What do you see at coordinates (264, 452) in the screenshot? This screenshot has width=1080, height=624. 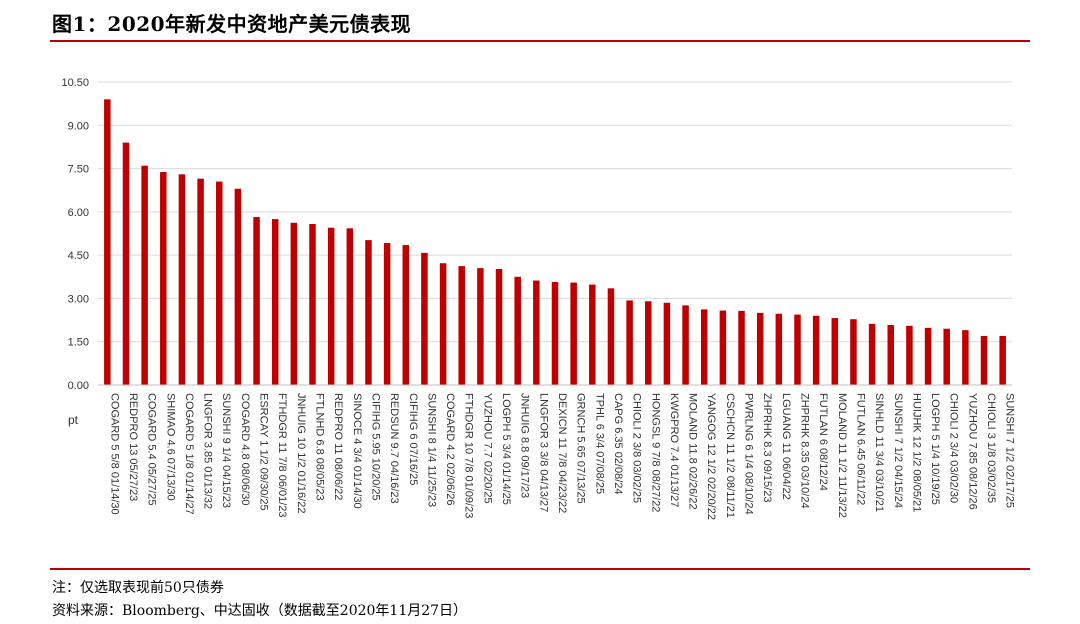 I see `x-tick-label: ESRCAY 1 1/2 09/30/25` at bounding box center [264, 452].